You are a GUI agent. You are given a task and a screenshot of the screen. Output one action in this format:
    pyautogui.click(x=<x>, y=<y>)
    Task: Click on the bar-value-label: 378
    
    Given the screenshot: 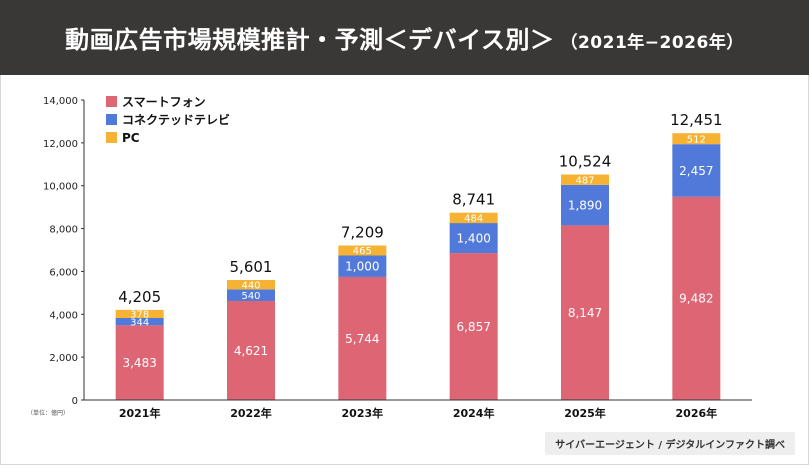 What is the action you would take?
    pyautogui.click(x=139, y=315)
    